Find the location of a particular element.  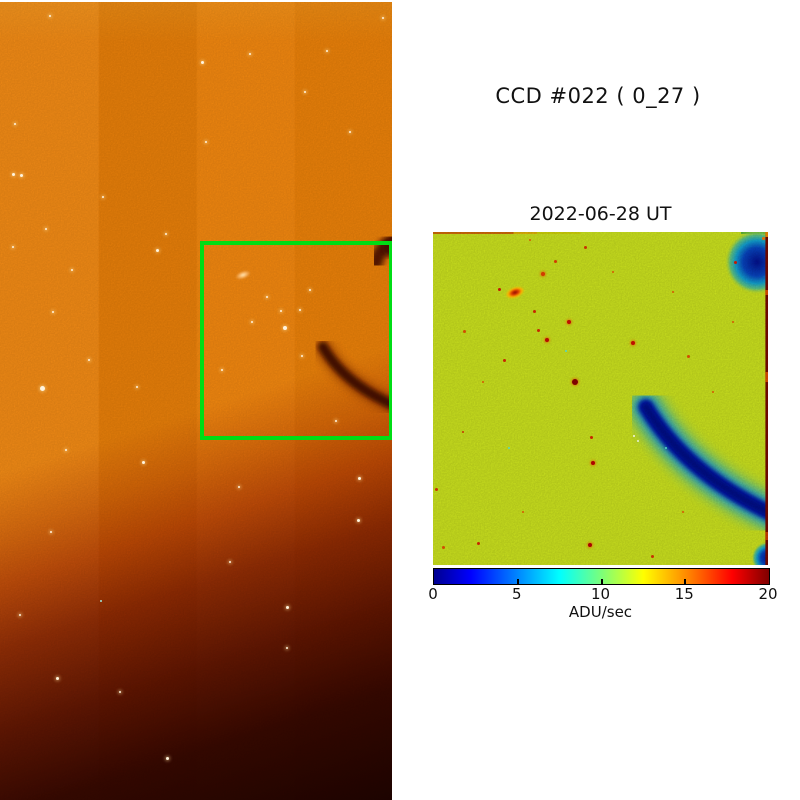

page-title: CCD #022 ( 0_27 ) is located at coordinates (598, 96).